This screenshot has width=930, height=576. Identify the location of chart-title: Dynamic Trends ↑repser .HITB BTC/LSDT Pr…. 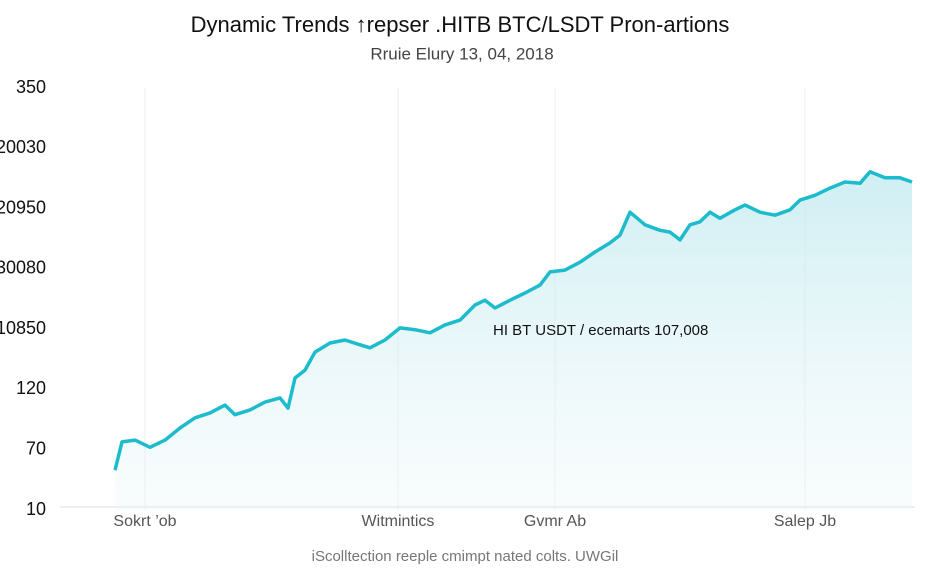
(460, 24).